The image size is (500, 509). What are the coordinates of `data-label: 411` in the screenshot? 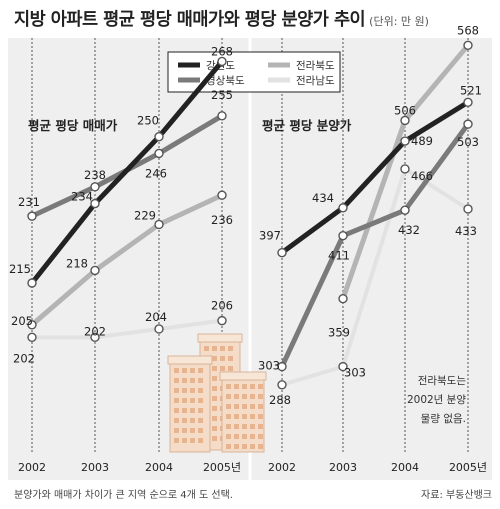 It's located at (339, 256).